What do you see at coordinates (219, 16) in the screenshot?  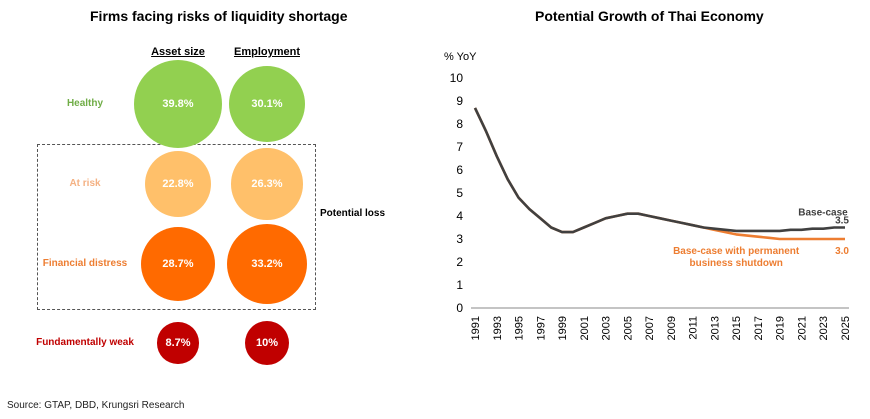 I see `left-chart-title: Firms facing risks of liquidity shortage` at bounding box center [219, 16].